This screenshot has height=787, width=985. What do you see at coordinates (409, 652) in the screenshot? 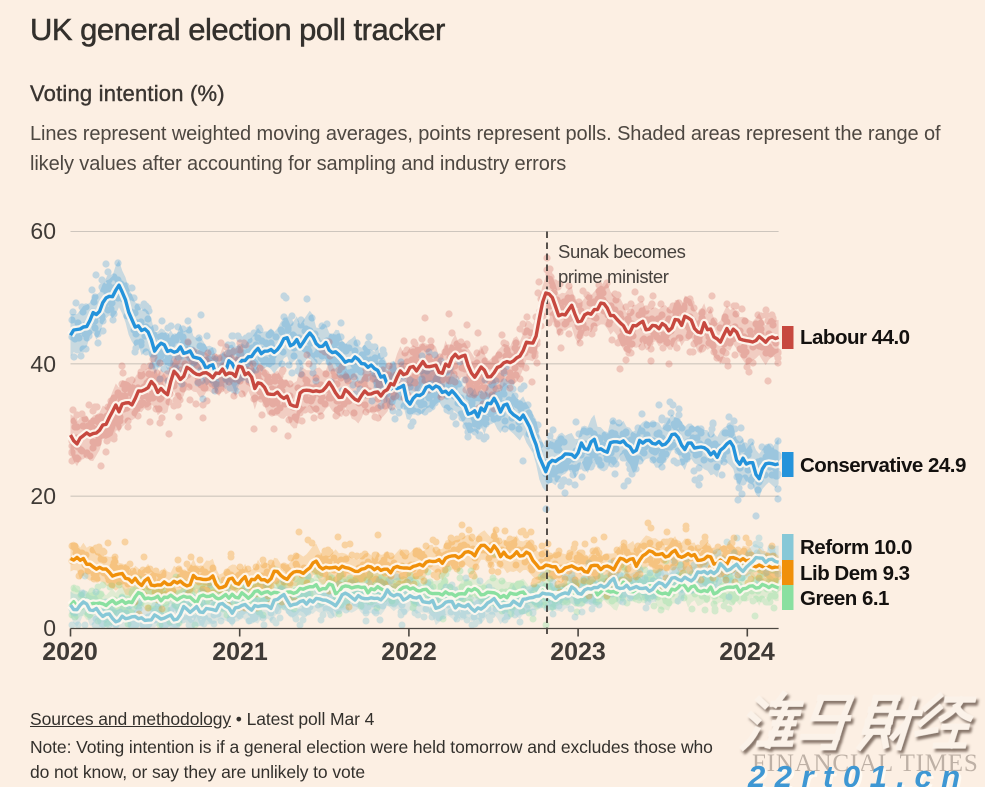
I see `svg-text: 2022` at bounding box center [409, 652].